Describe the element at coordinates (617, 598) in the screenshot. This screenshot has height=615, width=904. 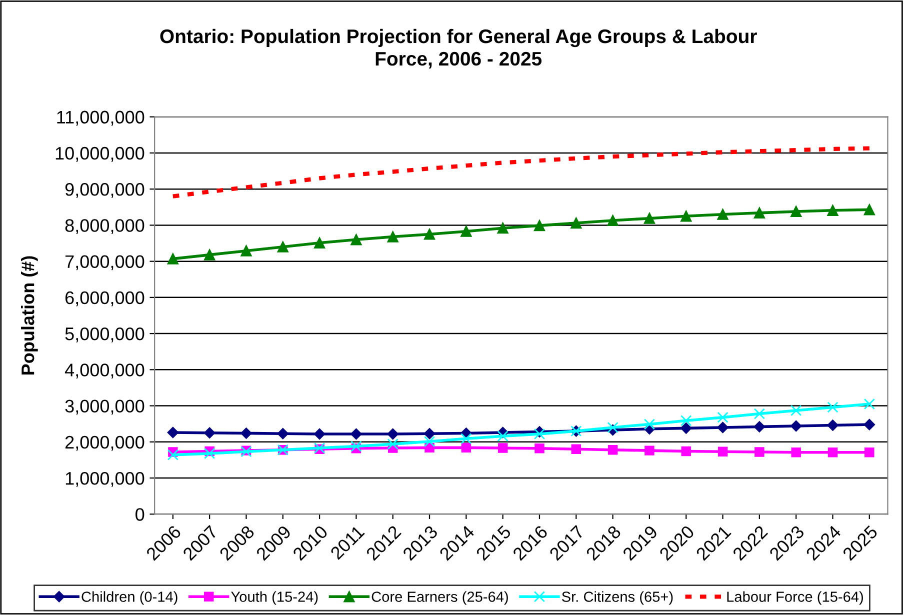
I see `legend-label: Sr. Citizens (65+)` at that location.